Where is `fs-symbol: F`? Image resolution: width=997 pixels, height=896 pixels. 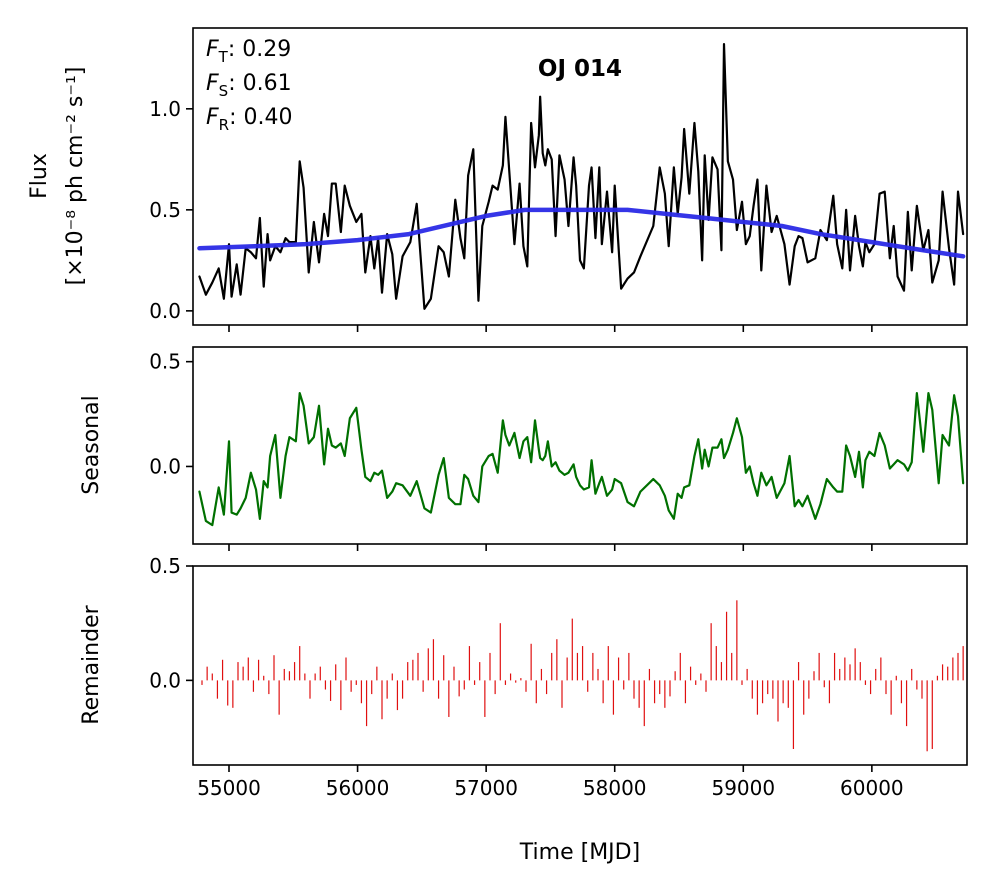 fs-symbol: F is located at coordinates (212, 83).